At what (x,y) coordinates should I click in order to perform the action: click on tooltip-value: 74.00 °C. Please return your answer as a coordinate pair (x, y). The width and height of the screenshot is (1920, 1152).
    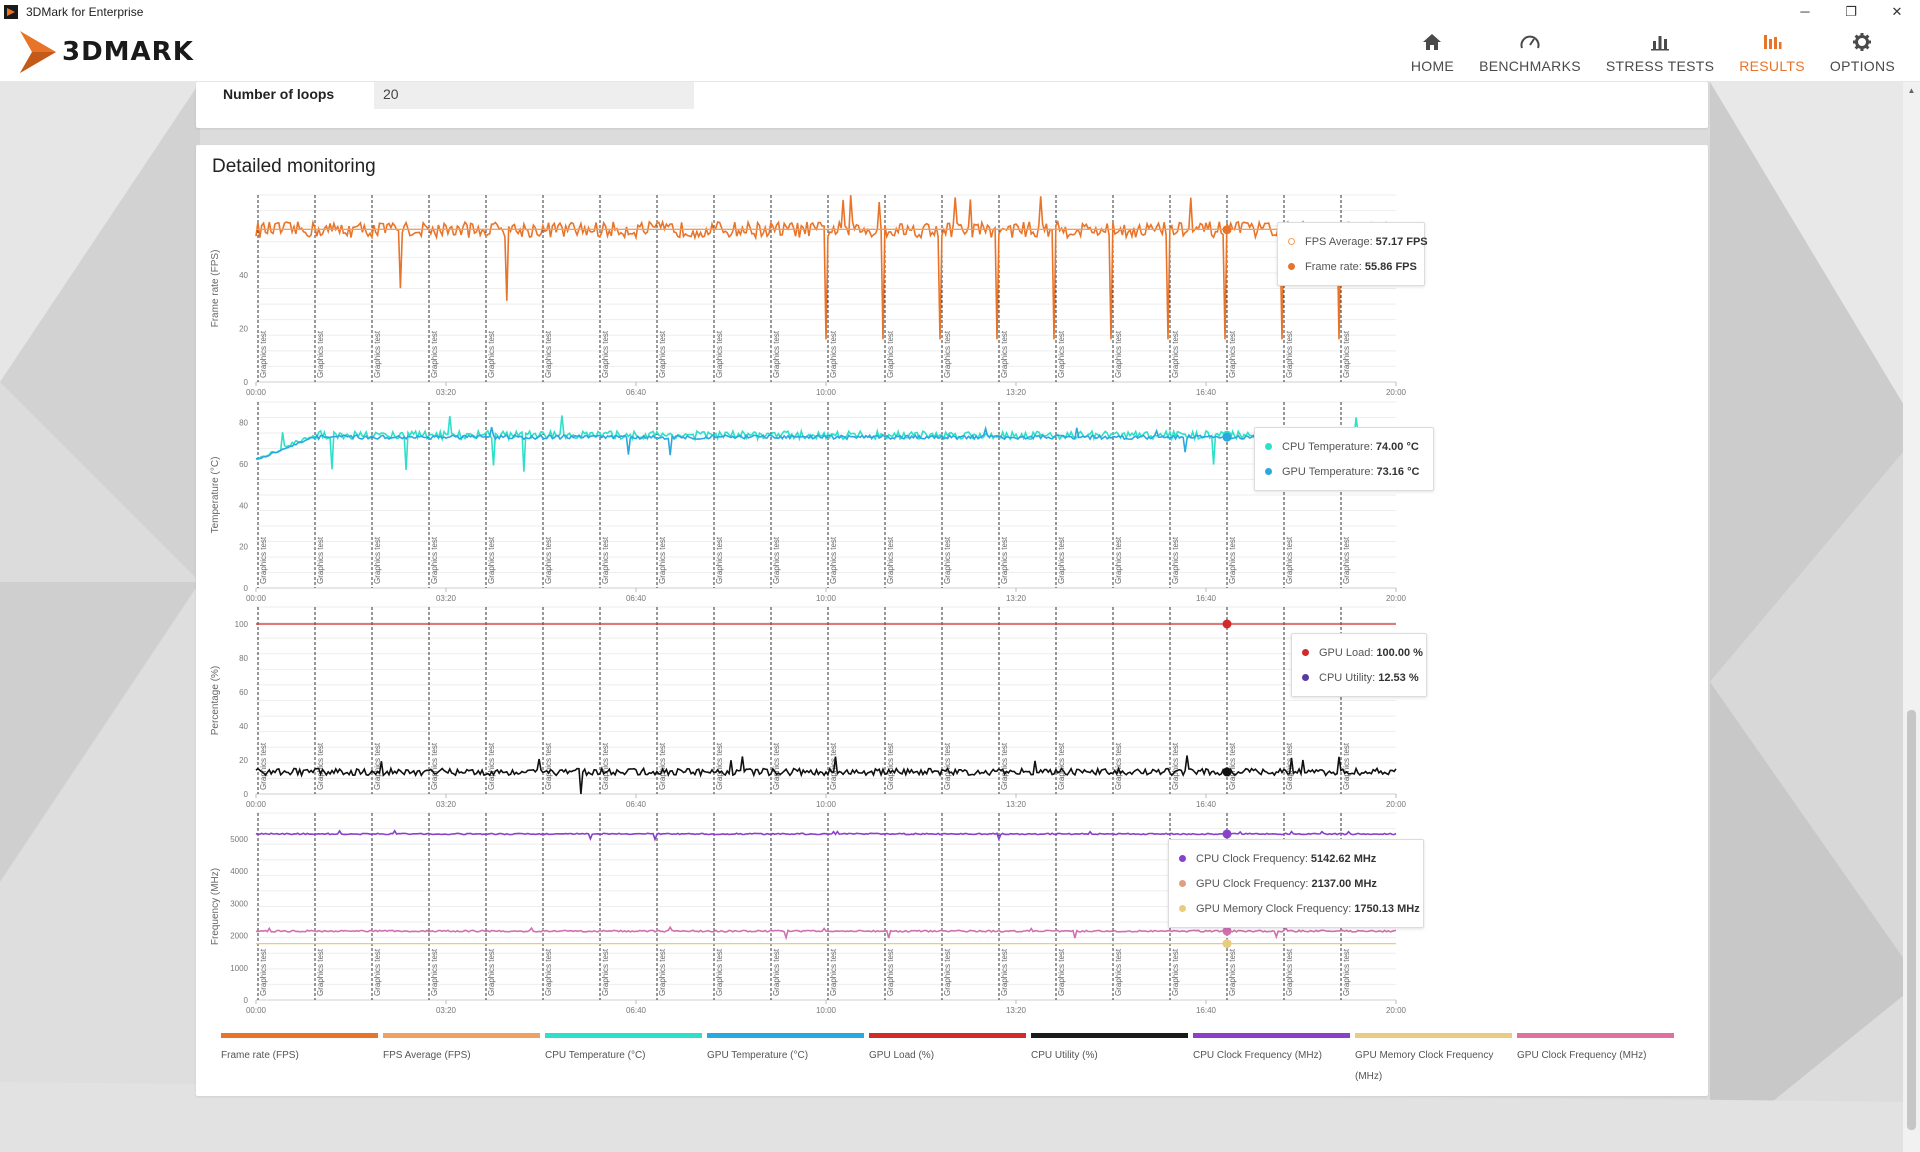
    Looking at the image, I should click on (1397, 446).